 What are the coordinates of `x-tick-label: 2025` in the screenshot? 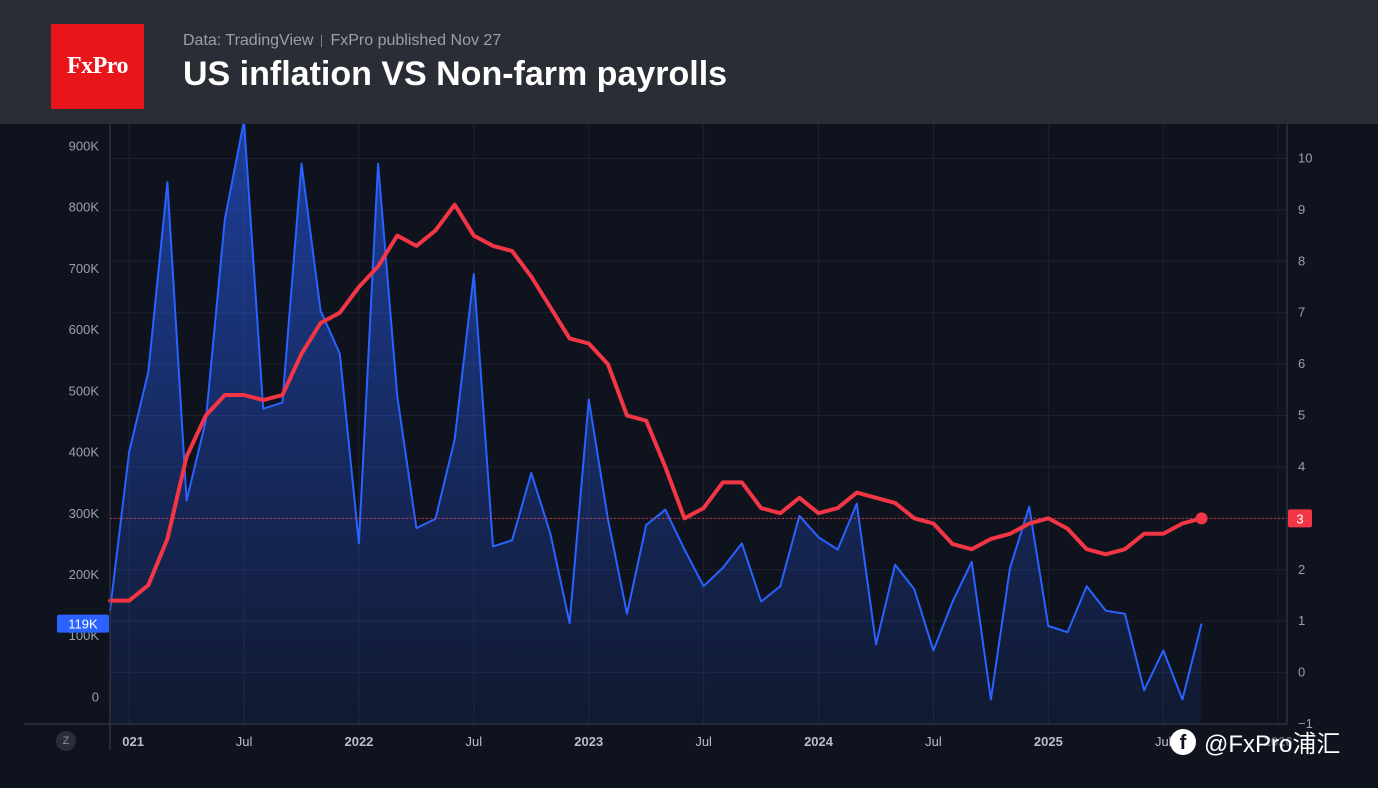 It's located at (1048, 741).